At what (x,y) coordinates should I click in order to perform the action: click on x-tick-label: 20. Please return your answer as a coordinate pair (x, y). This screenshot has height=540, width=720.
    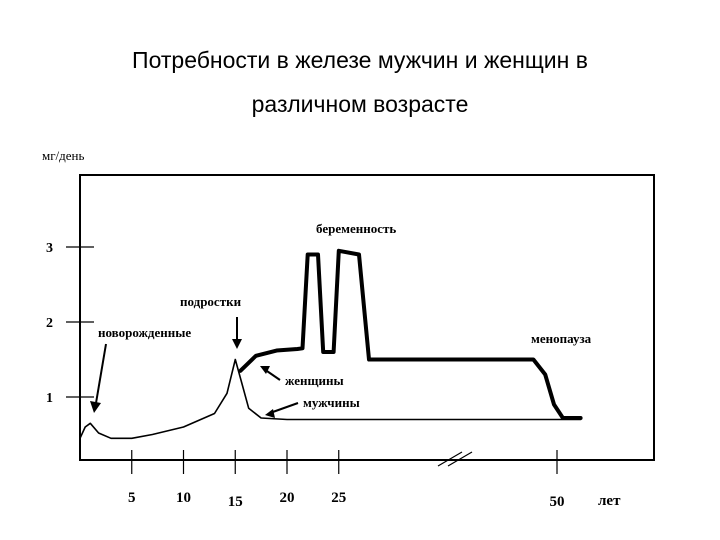
    Looking at the image, I should click on (287, 498).